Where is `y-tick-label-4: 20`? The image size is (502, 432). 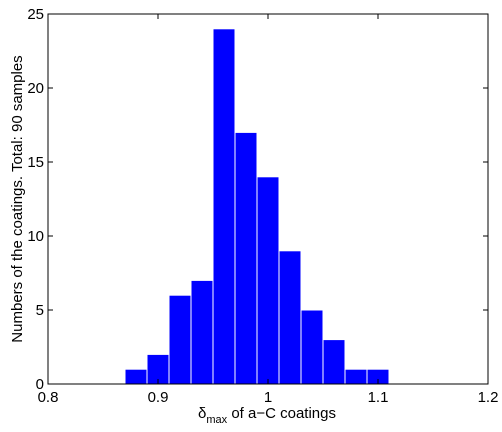 y-tick-label-4: 20 is located at coordinates (35, 88).